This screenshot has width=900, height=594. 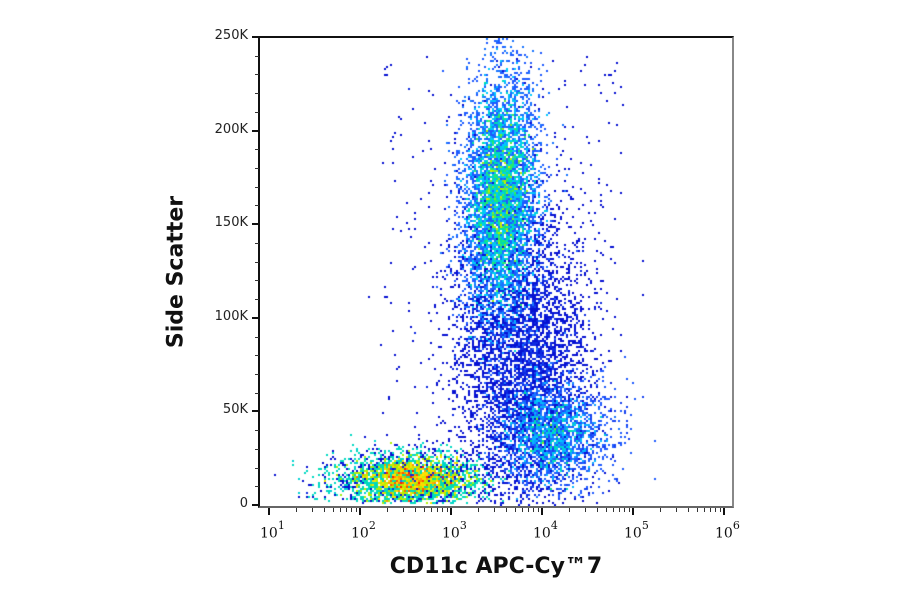 I want to click on y-tick-label: 150K, so click(x=231, y=223).